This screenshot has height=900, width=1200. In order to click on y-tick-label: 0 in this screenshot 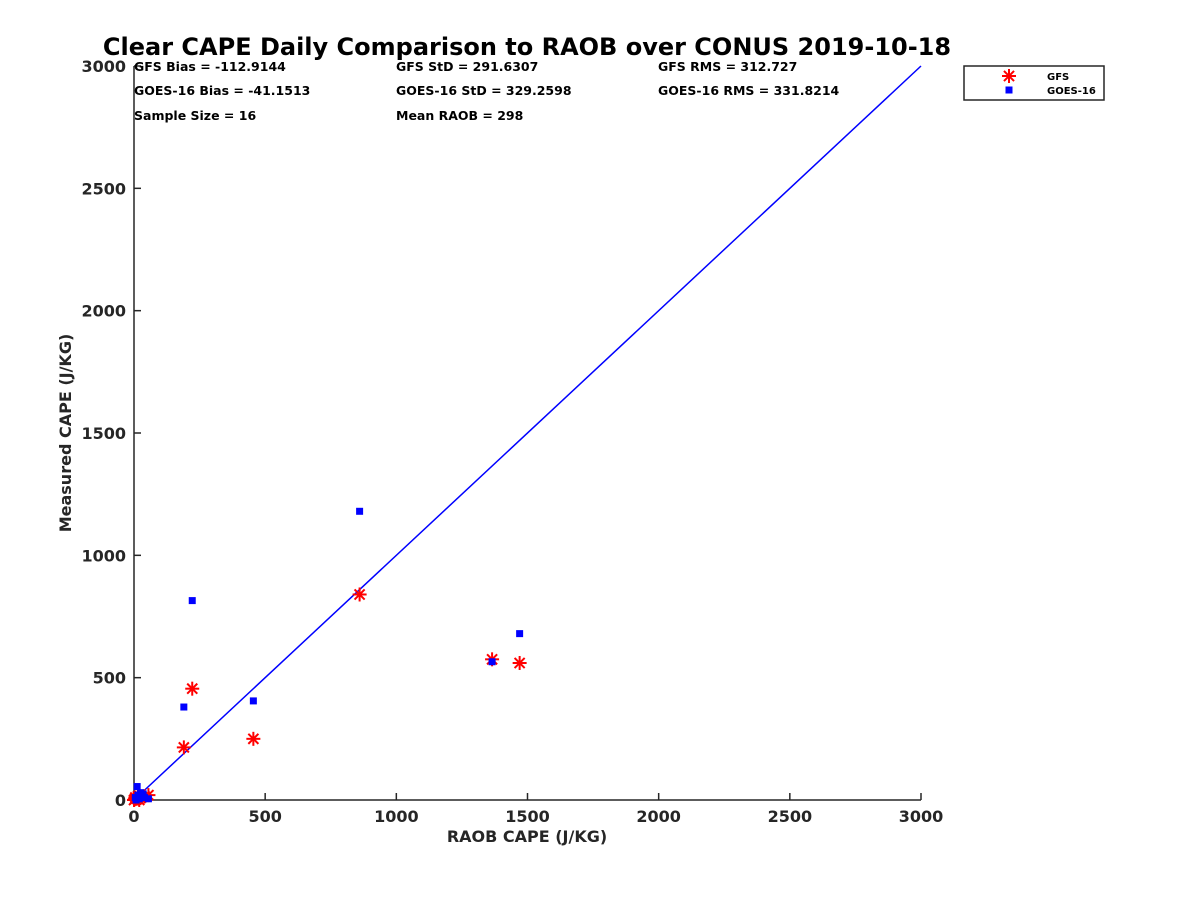, I will do `click(120, 800)`.